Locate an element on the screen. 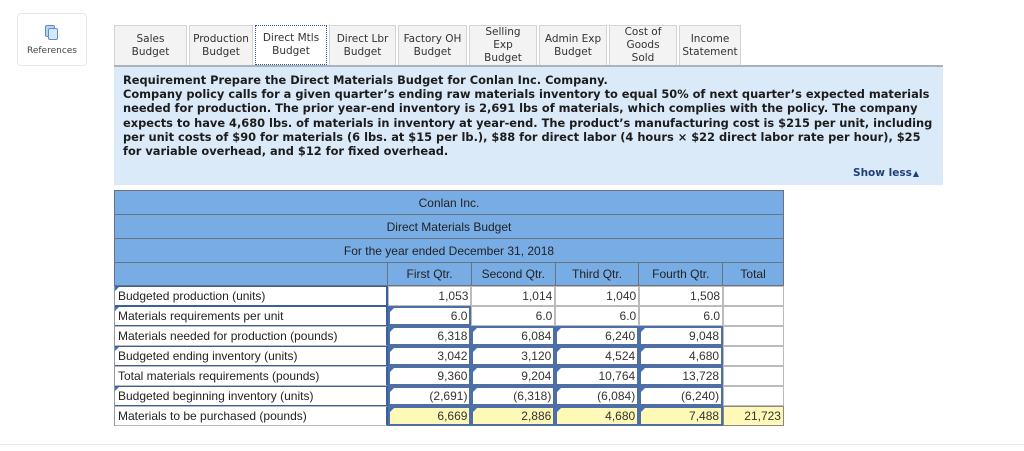 The width and height of the screenshot is (1024, 451). cell-q2: 6.0 is located at coordinates (513, 316).